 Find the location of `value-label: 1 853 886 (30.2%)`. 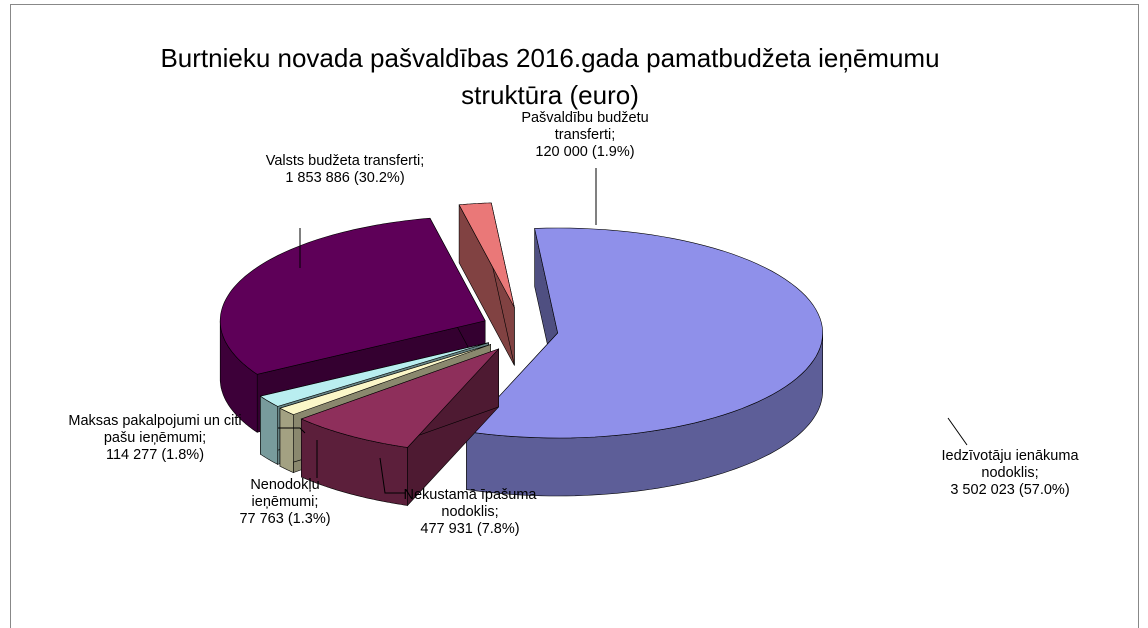

value-label: 1 853 886 (30.2%) is located at coordinates (345, 178).